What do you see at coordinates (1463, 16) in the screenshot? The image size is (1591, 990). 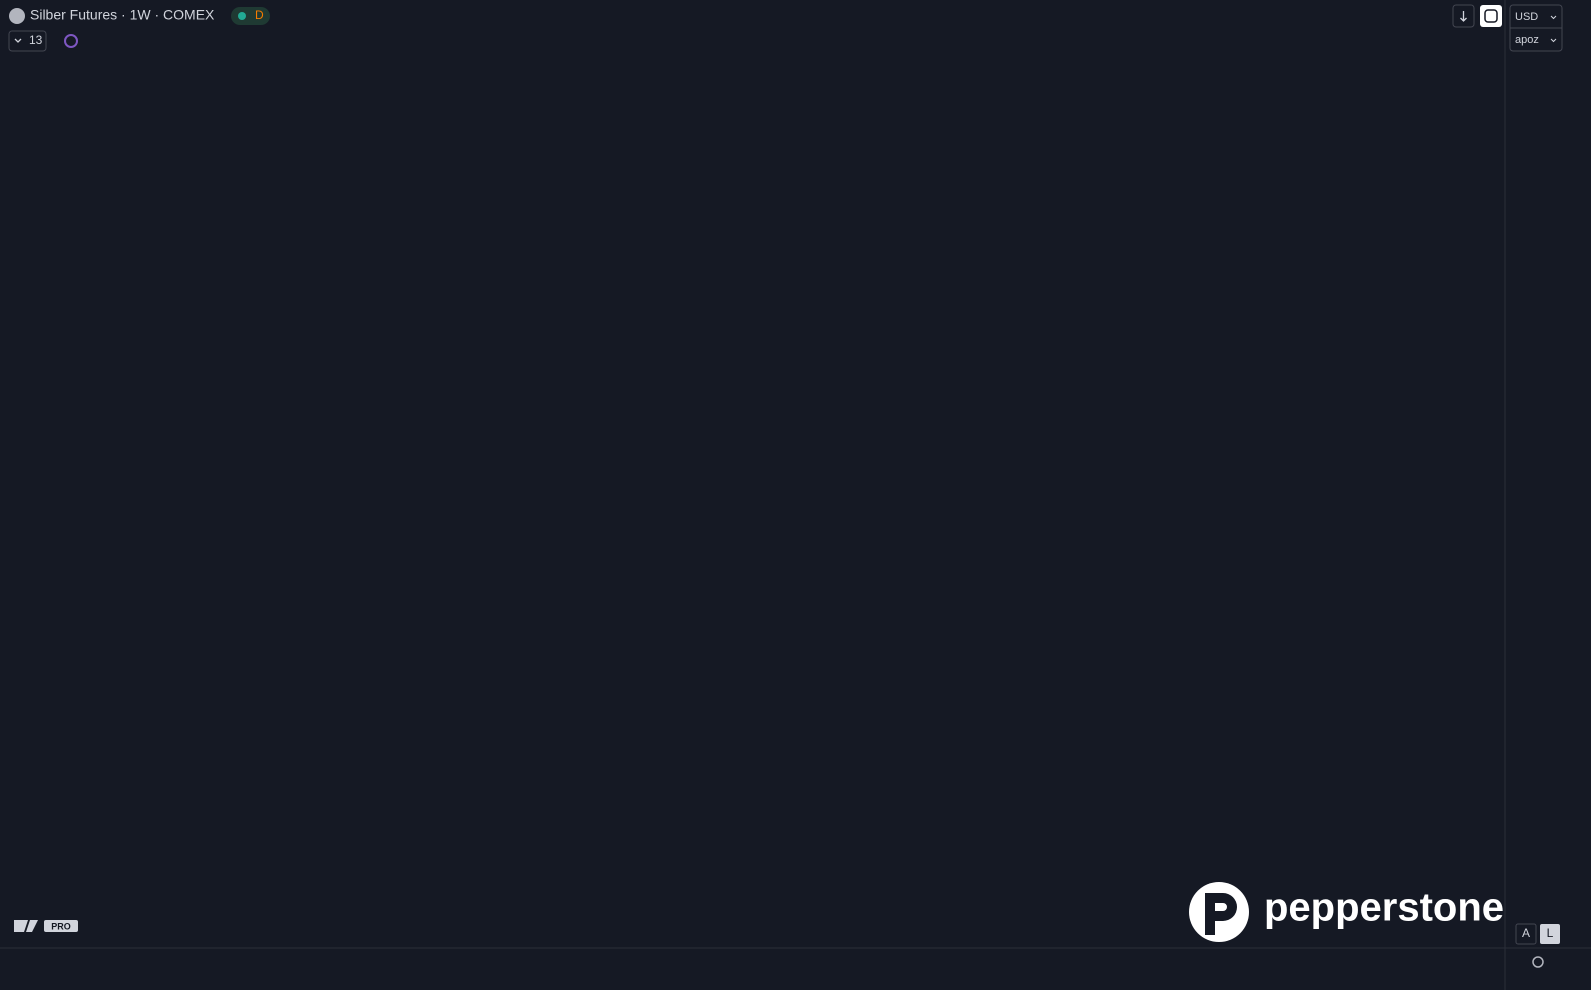 I see `download-icon` at bounding box center [1463, 16].